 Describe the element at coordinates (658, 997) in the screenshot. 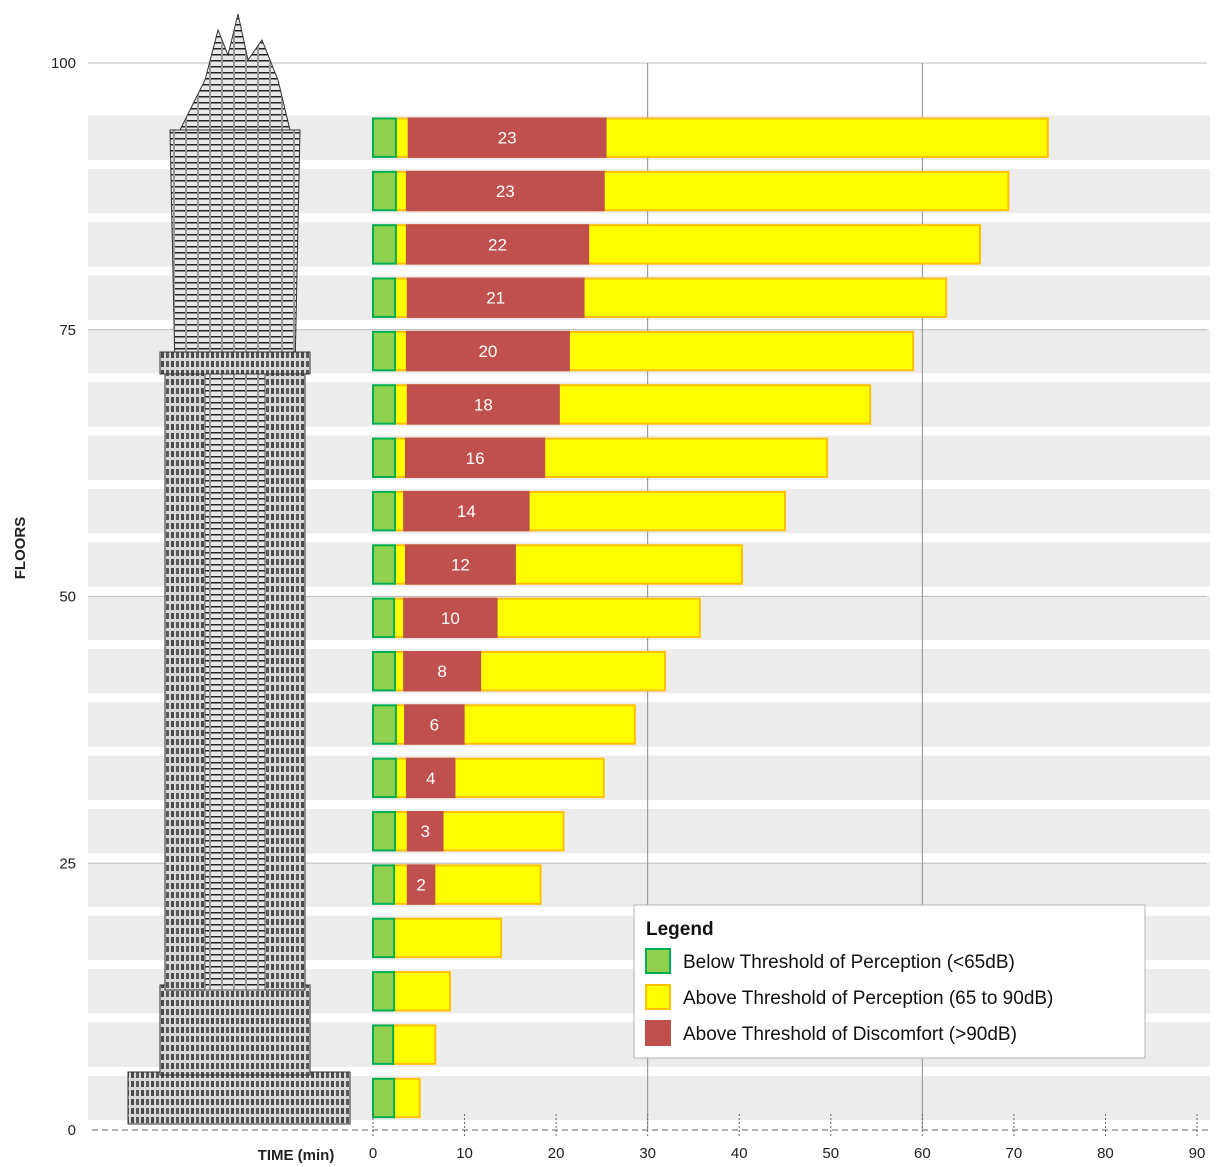

I see `legend-swatch-above-perception` at that location.